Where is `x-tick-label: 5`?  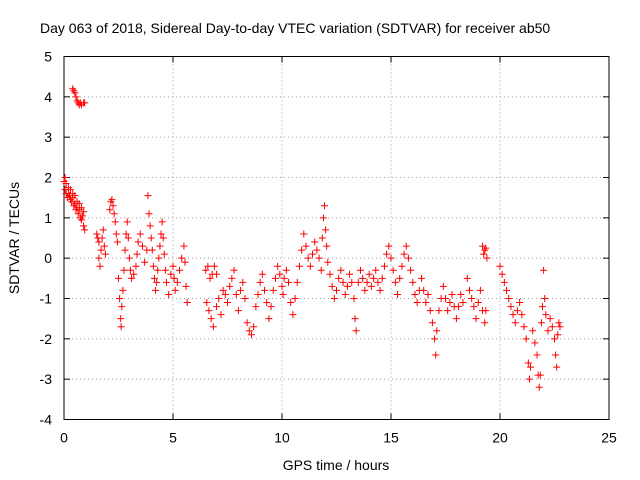 x-tick-label: 5 is located at coordinates (173, 438).